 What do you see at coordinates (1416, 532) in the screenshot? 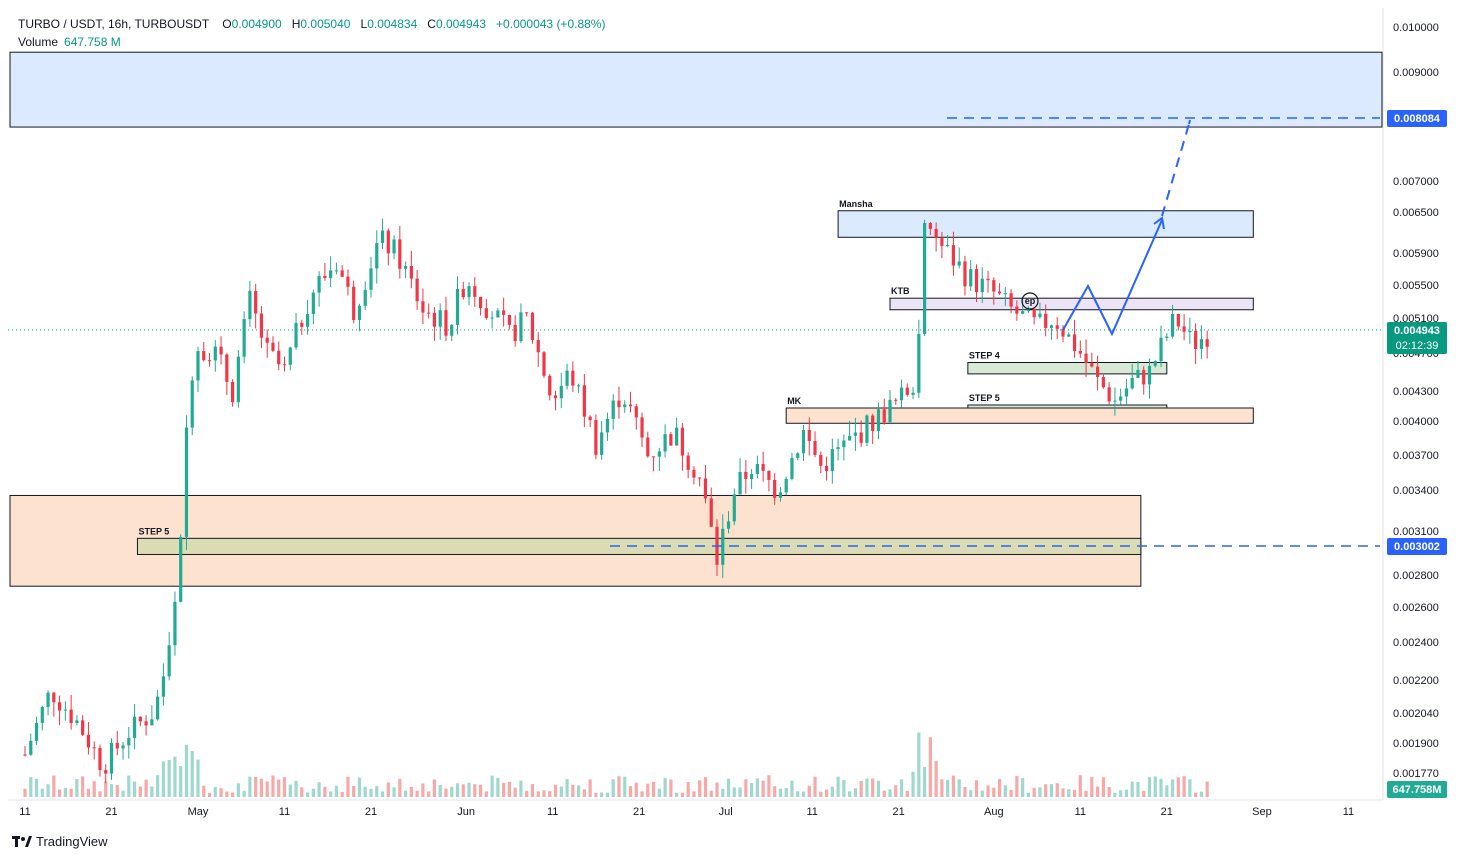
I see `price-tick-label: 0.003100` at bounding box center [1416, 532].